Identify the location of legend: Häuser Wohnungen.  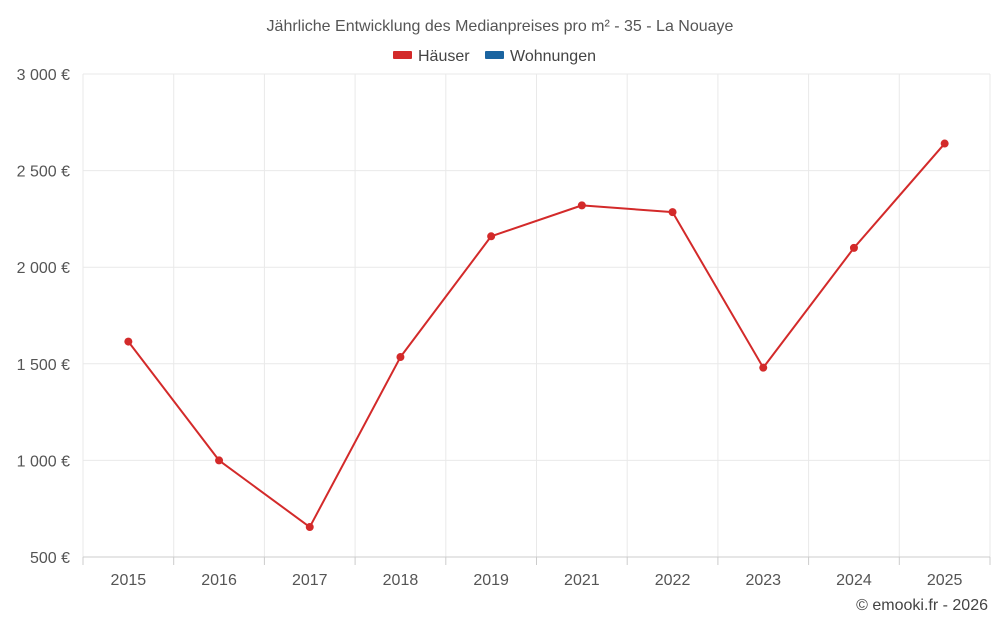
(494, 56).